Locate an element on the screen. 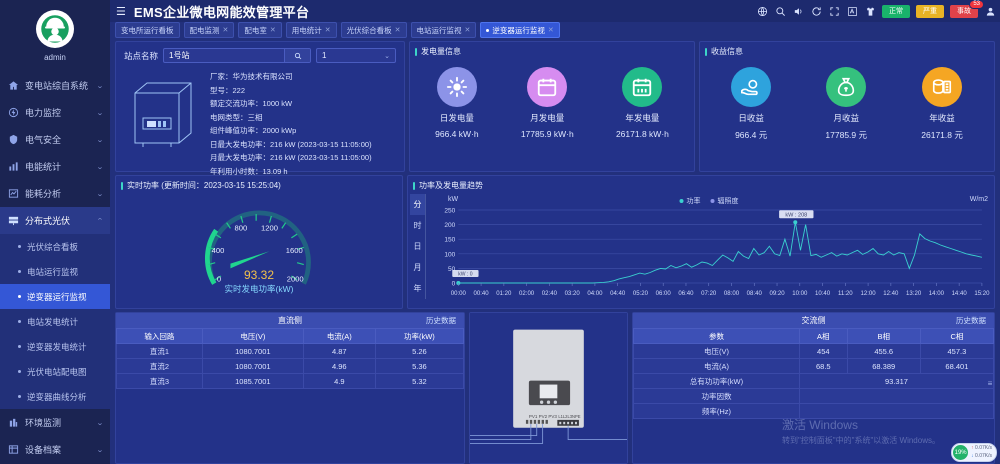  status-badge-accident-label: 事故 is located at coordinates (964, 11).